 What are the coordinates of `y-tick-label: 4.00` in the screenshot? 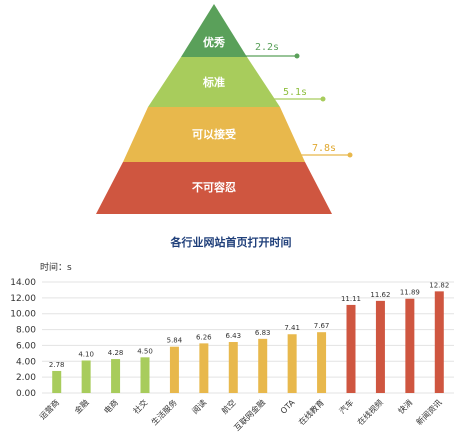 It's located at (26, 362).